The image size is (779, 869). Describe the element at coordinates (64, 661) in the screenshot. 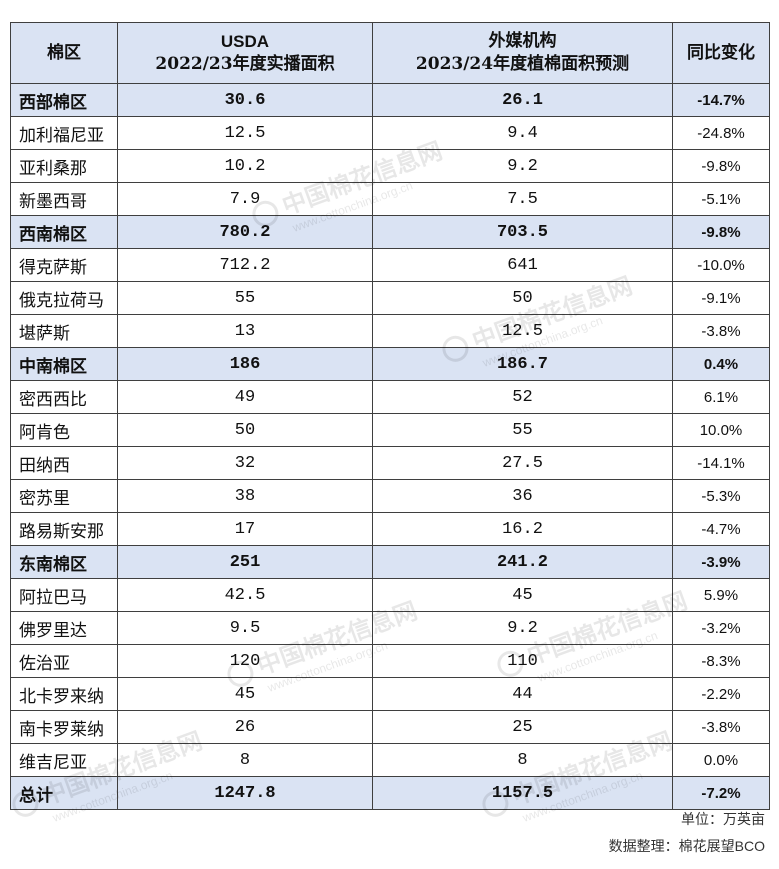

I see `region-cell: 佐治亚` at that location.